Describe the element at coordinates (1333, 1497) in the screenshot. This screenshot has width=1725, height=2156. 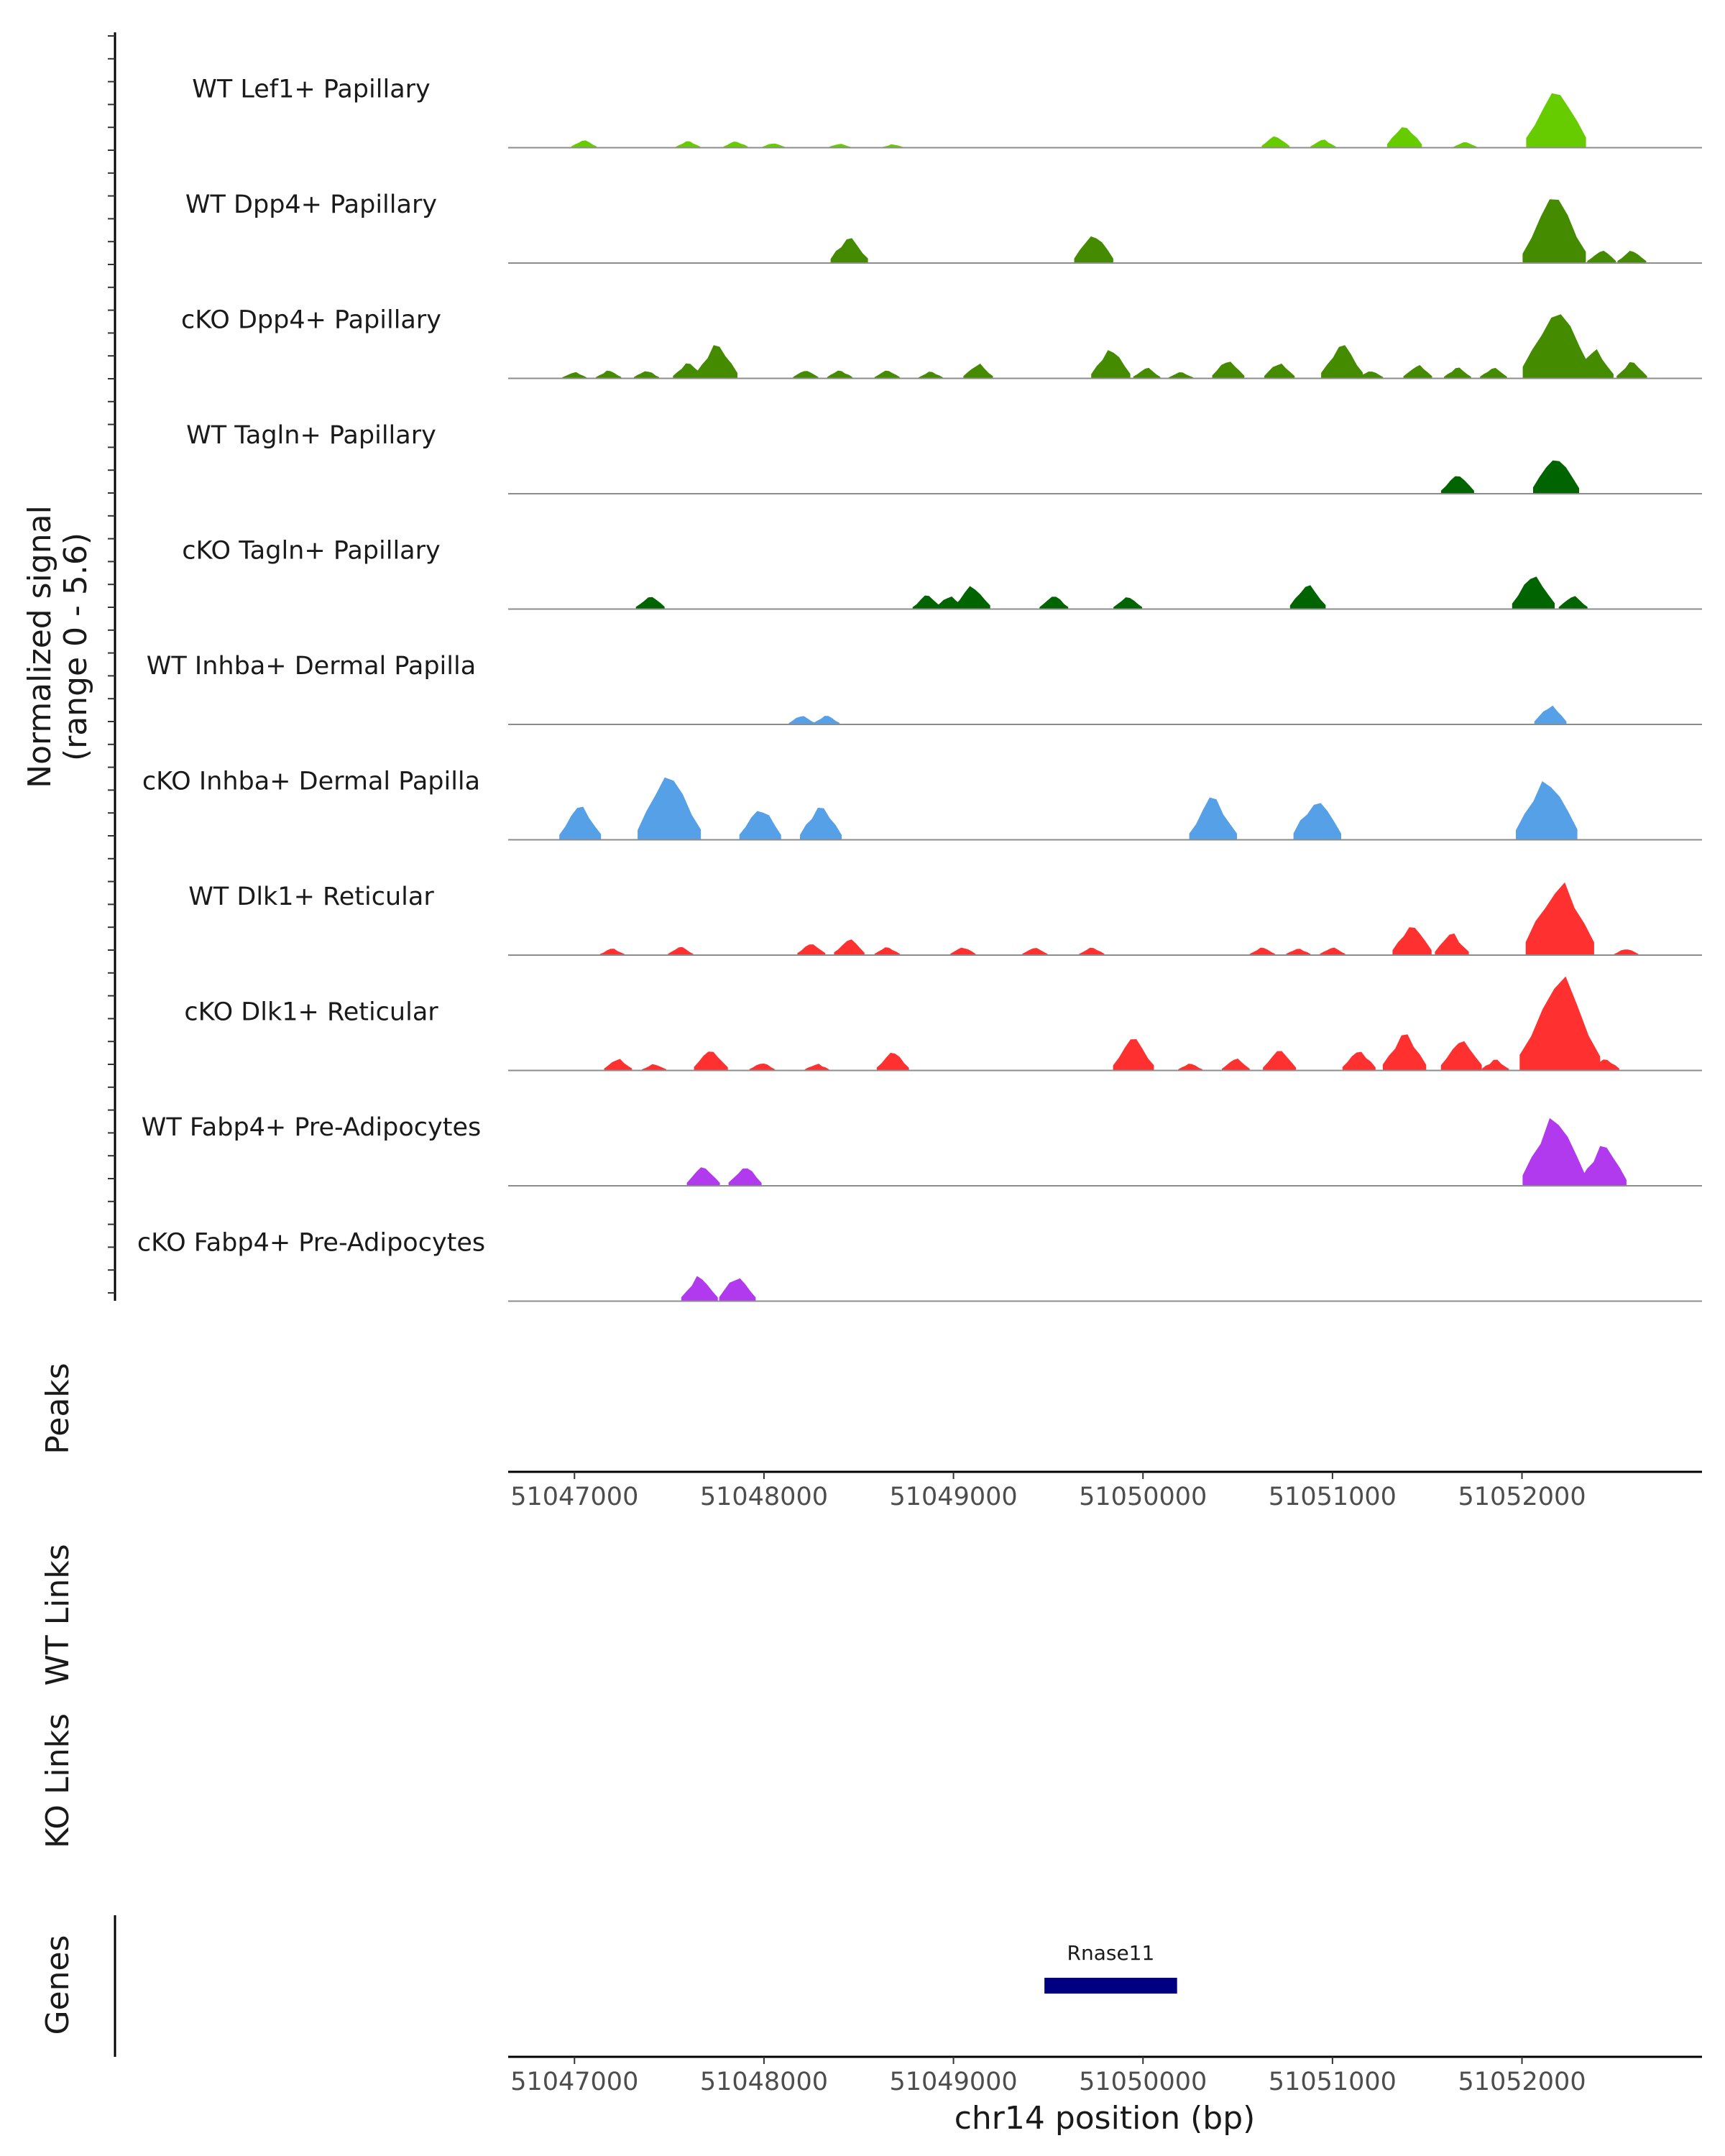
I see `x-tick-label: 51051000` at that location.